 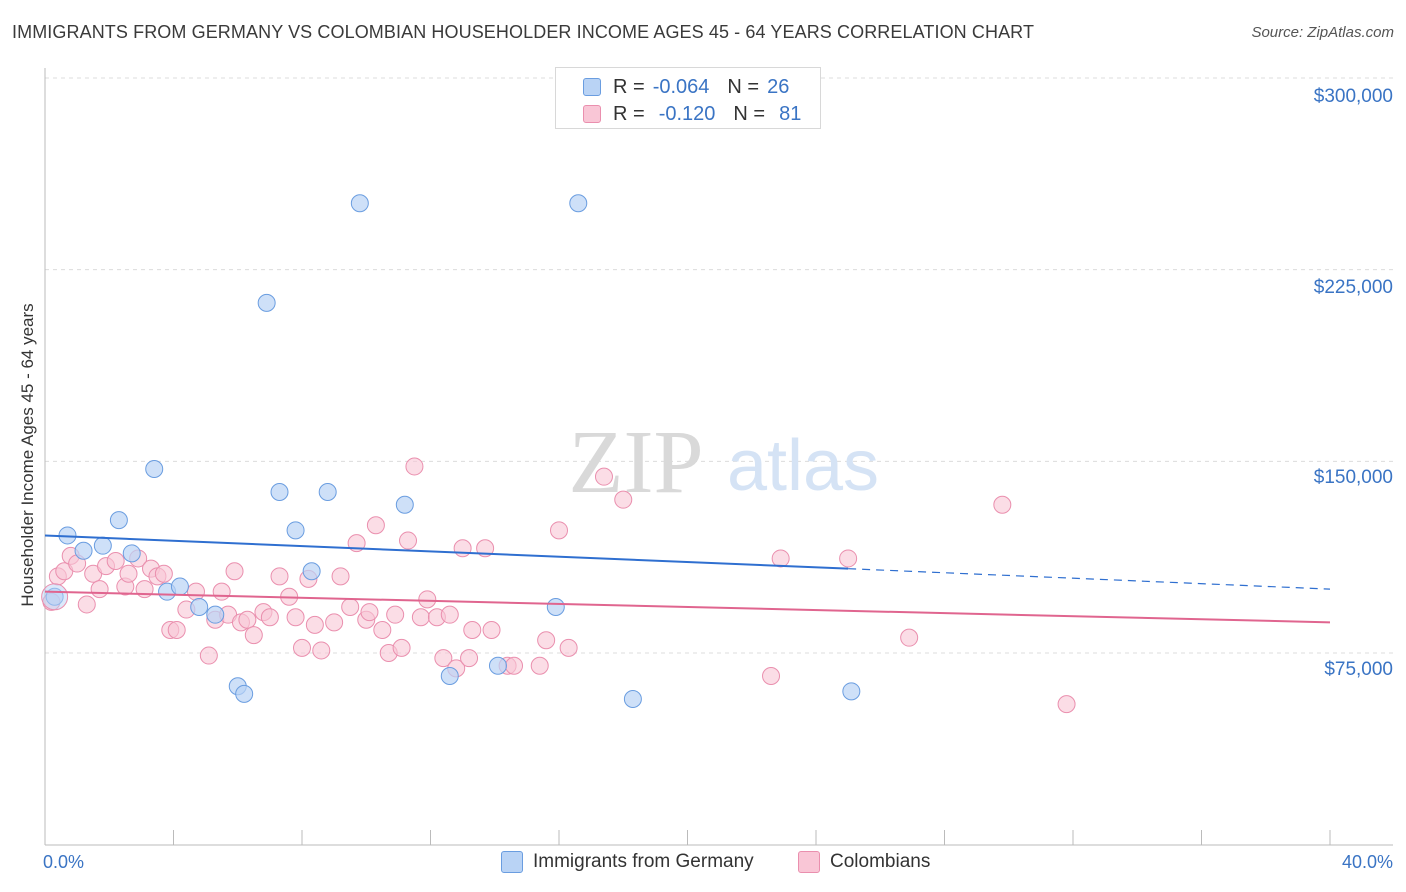 What do you see at coordinates (643, 861) in the screenshot?
I see `legend-item-label: Immigrants from Germany` at bounding box center [643, 861].